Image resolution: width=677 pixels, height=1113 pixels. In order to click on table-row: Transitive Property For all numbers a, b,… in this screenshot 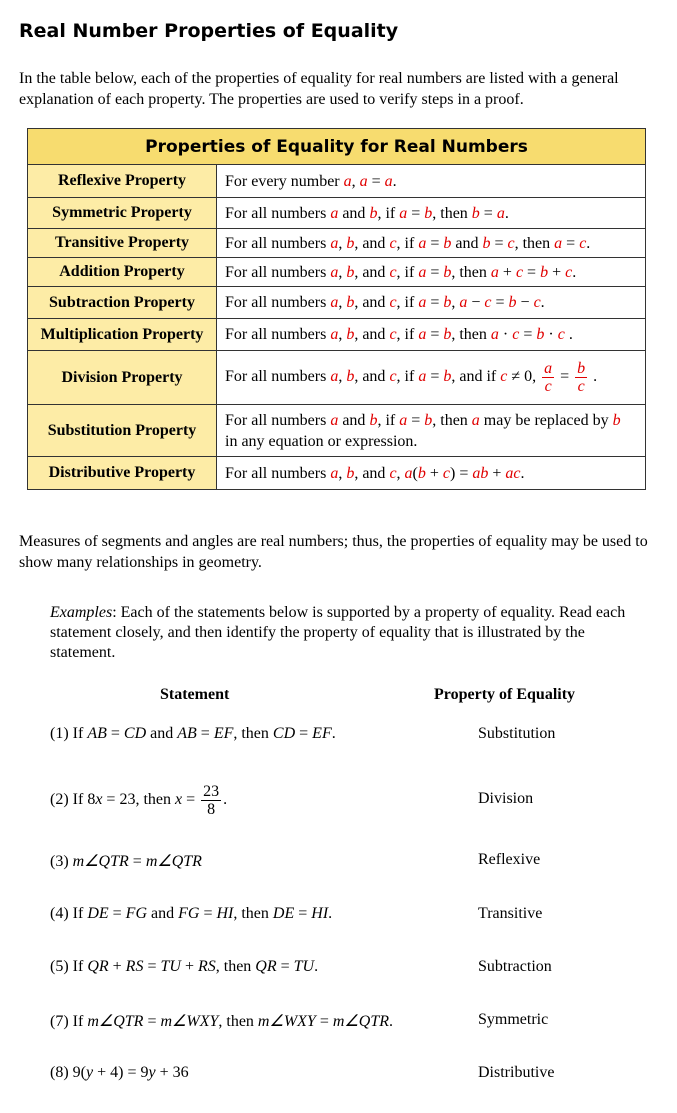, I will do `click(336, 243)`.